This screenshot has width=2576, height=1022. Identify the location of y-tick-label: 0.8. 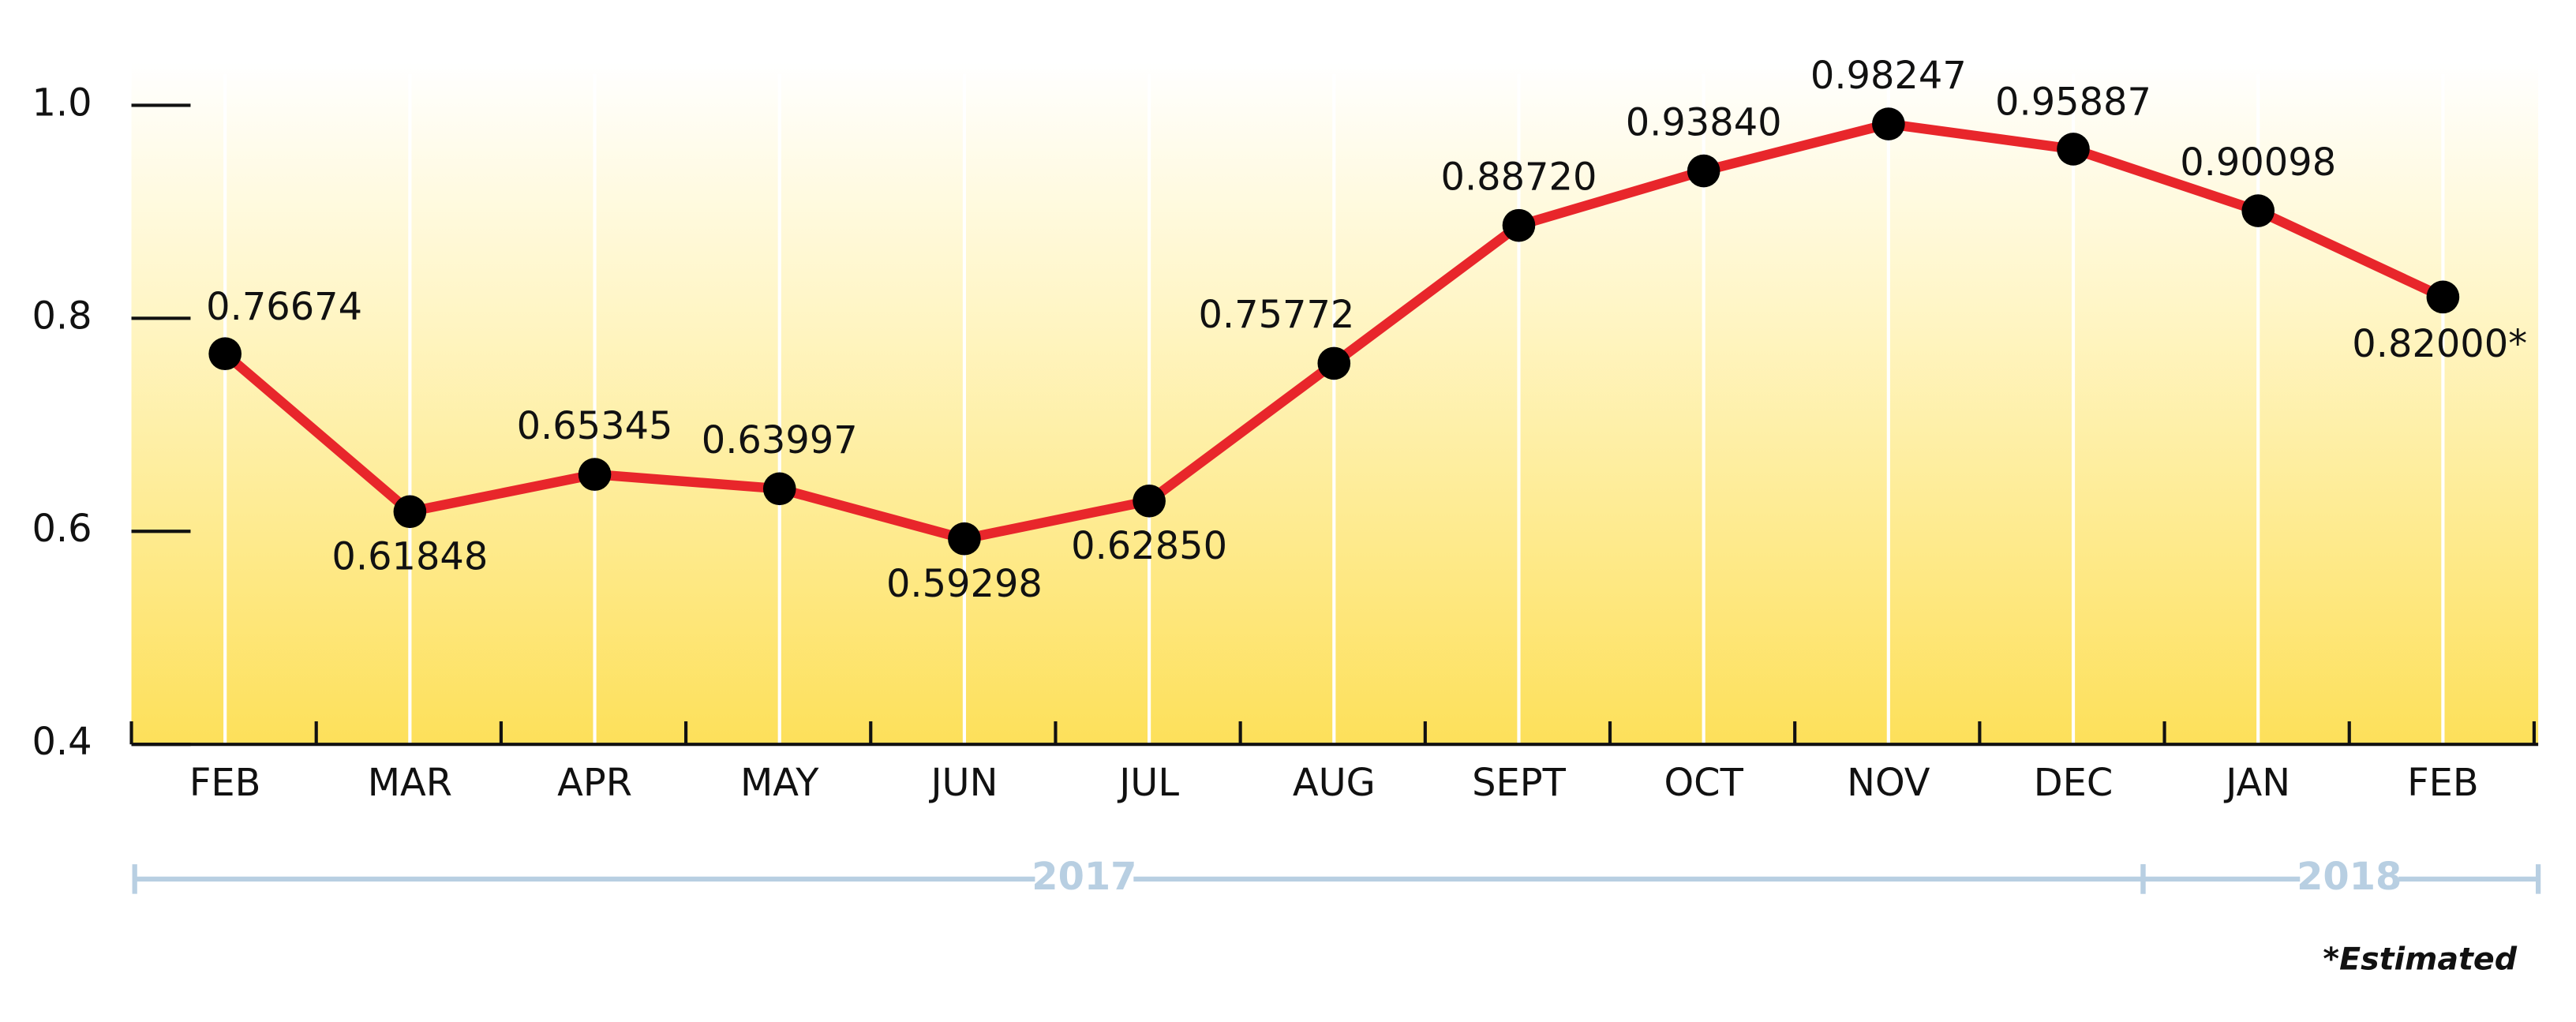
(62, 316).